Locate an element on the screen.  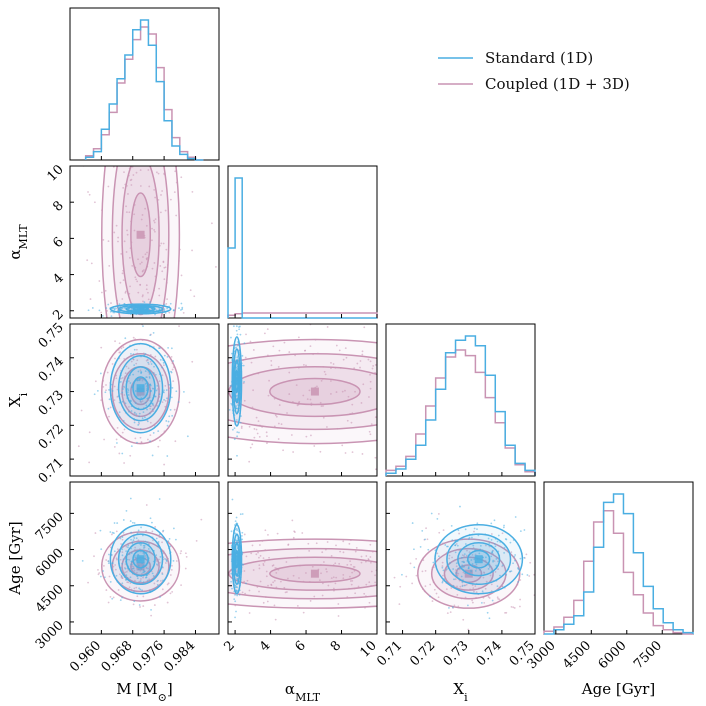
y-tick-label: 4500 is located at coordinates (50, 599).